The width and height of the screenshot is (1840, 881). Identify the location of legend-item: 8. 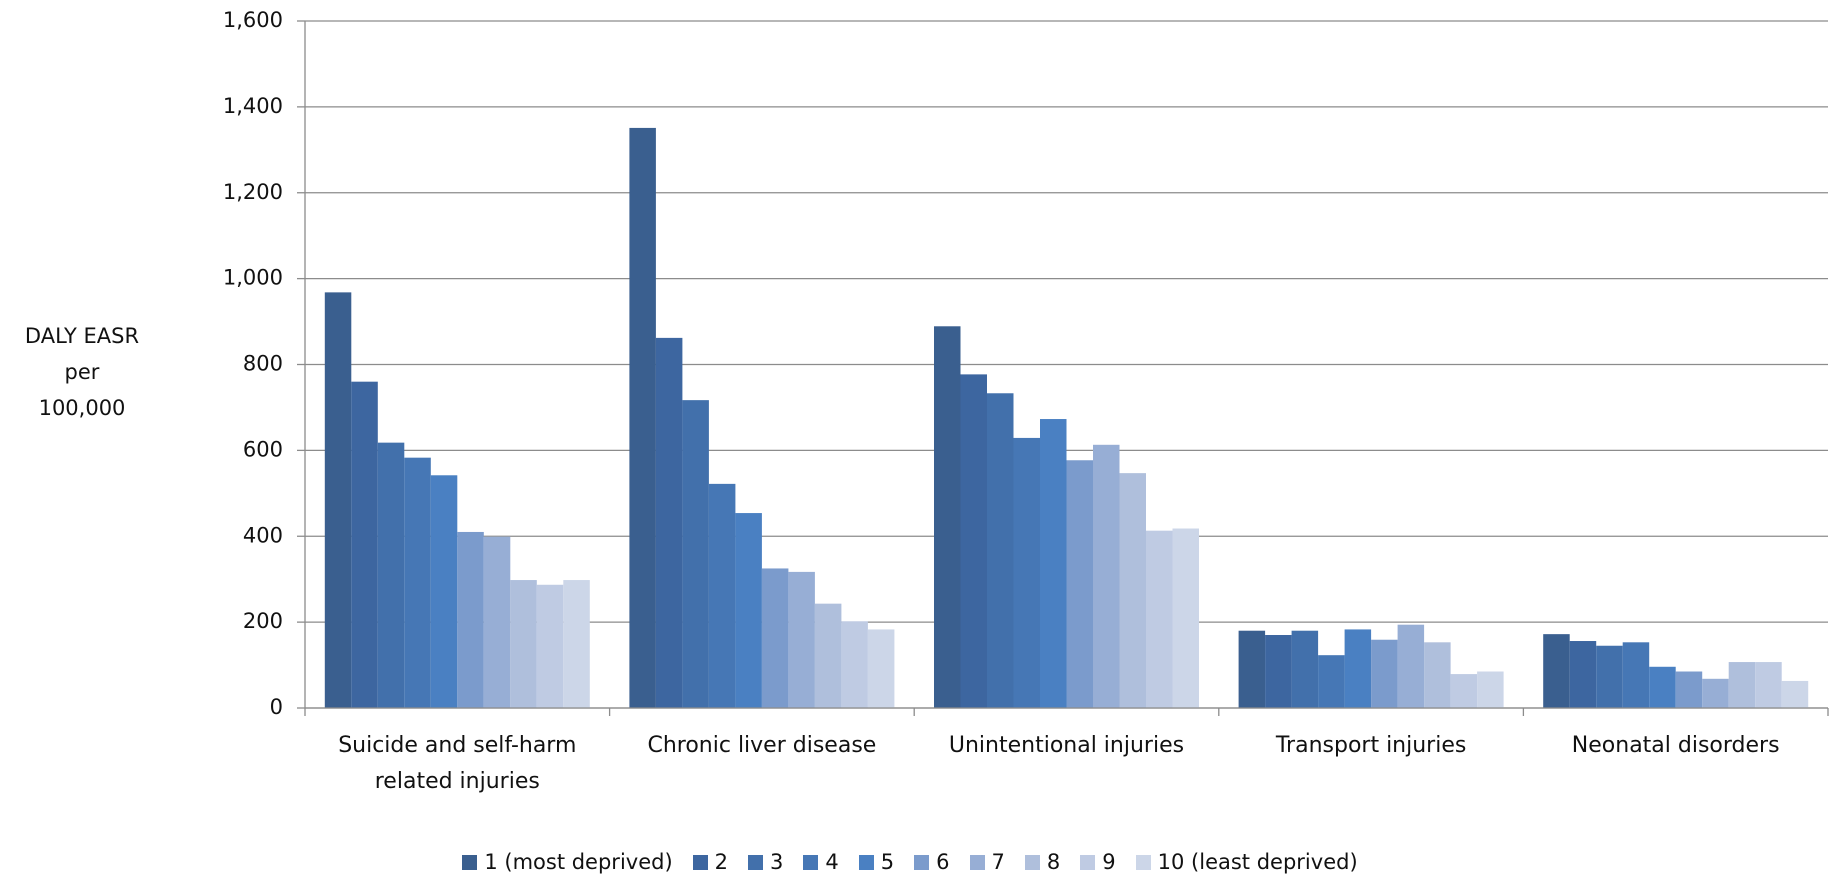
(1042, 862).